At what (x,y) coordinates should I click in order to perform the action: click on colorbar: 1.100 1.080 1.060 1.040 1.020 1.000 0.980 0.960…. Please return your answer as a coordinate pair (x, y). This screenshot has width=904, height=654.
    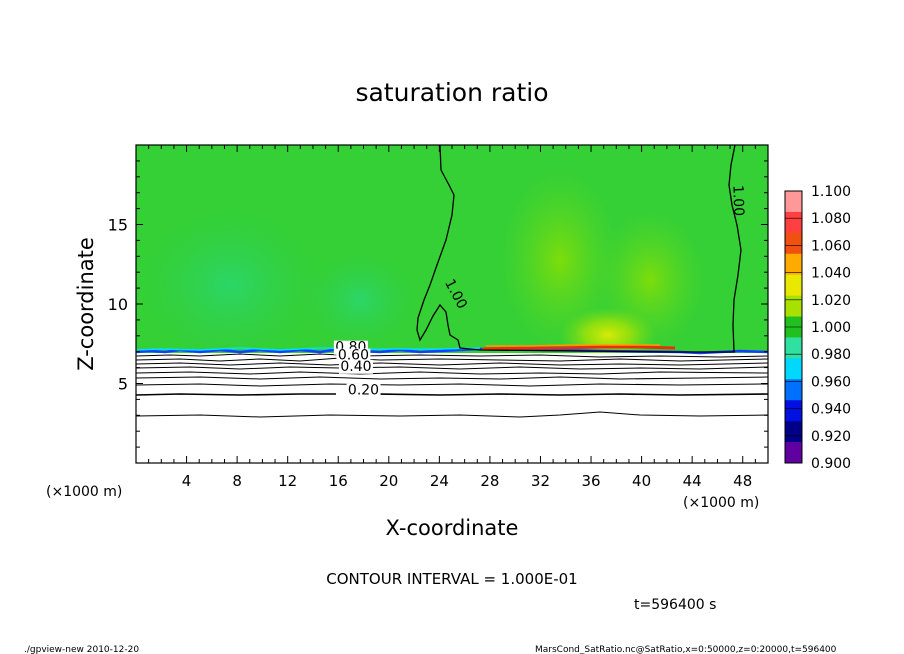
    Looking at the image, I should click on (817, 328).